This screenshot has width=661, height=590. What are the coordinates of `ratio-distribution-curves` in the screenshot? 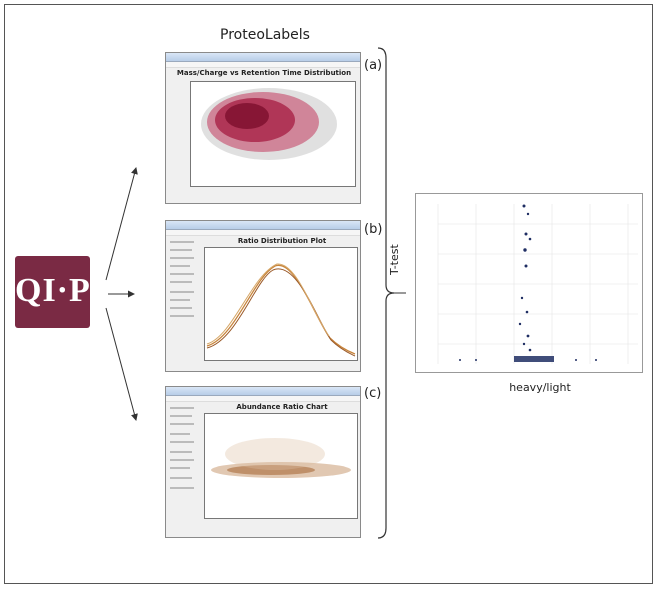 It's located at (281, 310).